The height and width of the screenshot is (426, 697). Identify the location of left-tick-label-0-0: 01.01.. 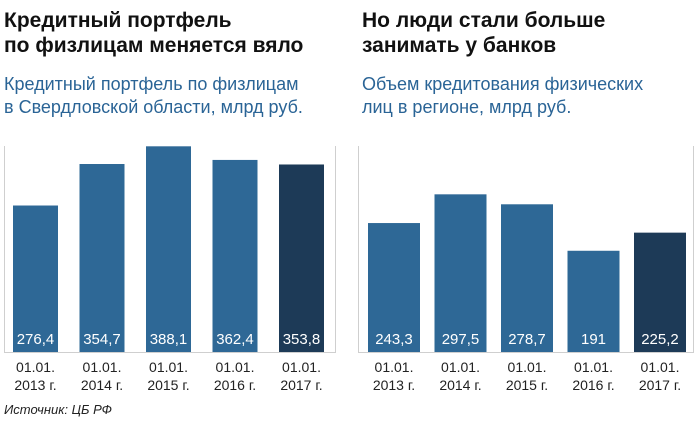
(35, 367).